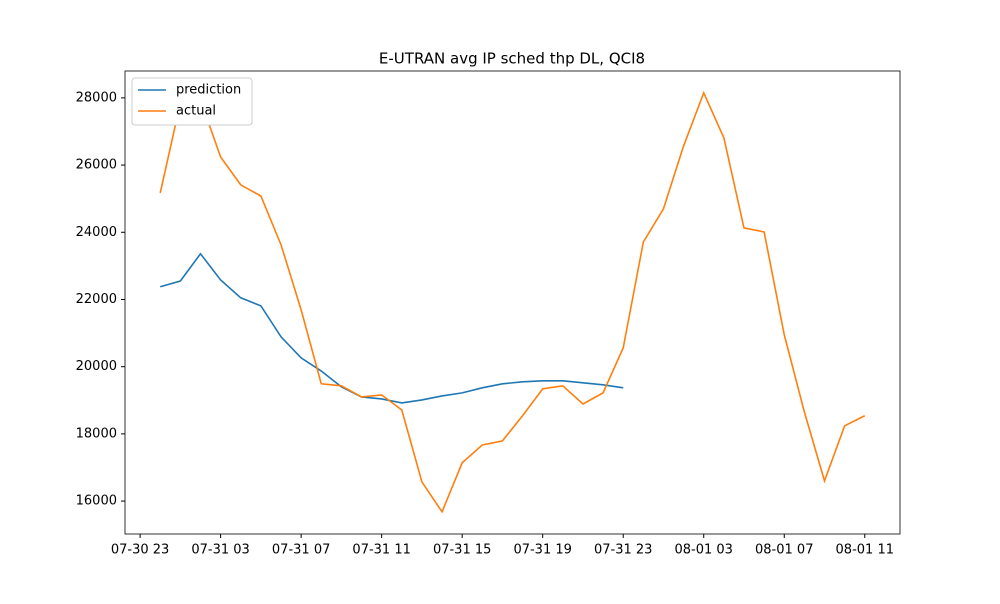 The image size is (1000, 604). Describe the element at coordinates (140, 550) in the screenshot. I see `x-tick-label: 07-30 23` at that location.